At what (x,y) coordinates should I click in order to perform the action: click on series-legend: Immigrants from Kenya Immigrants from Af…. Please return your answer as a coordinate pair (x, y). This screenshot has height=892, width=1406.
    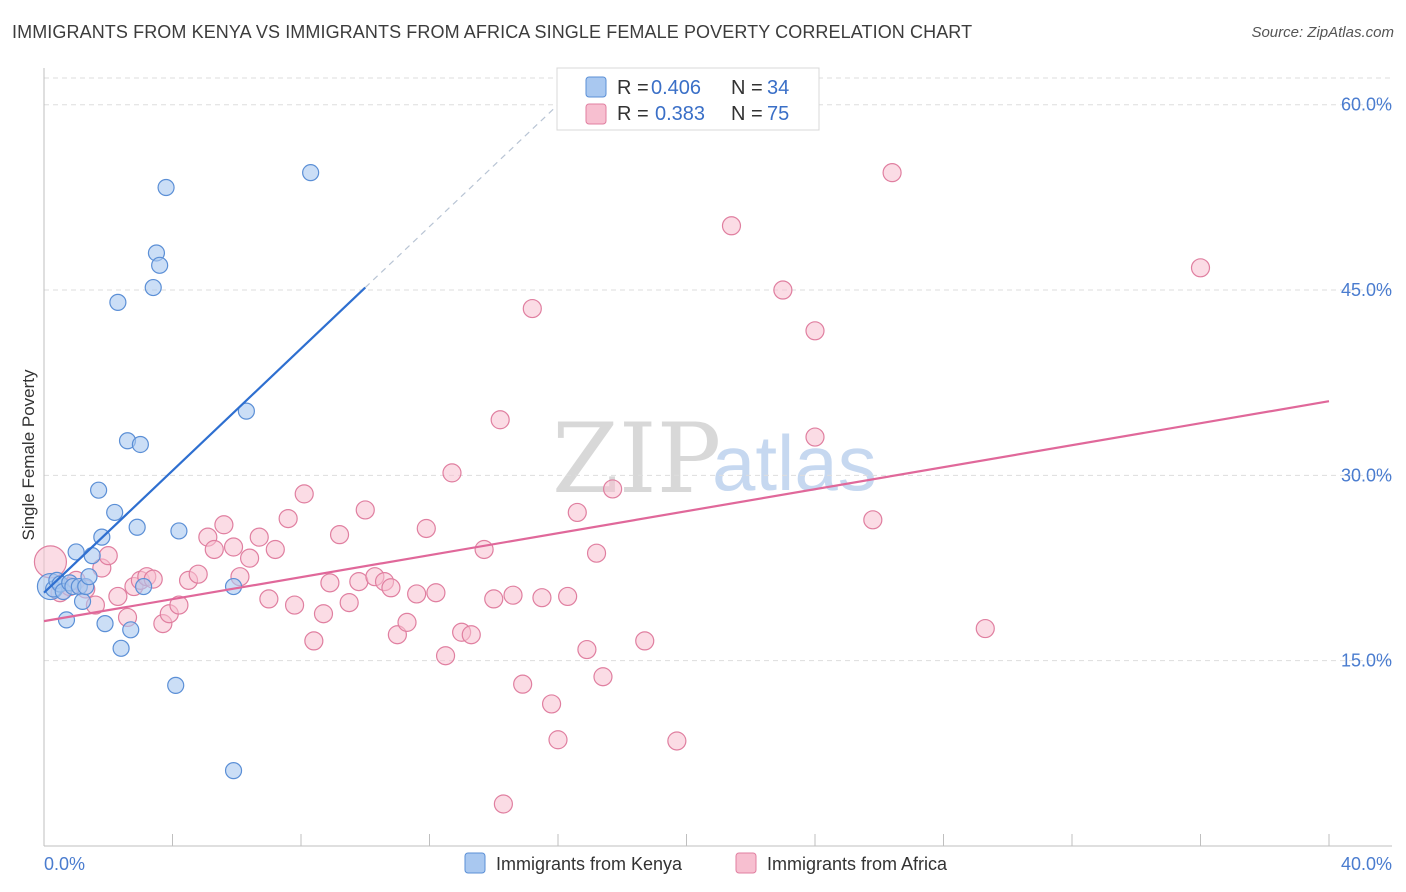
    Looking at the image, I should click on (706, 863).